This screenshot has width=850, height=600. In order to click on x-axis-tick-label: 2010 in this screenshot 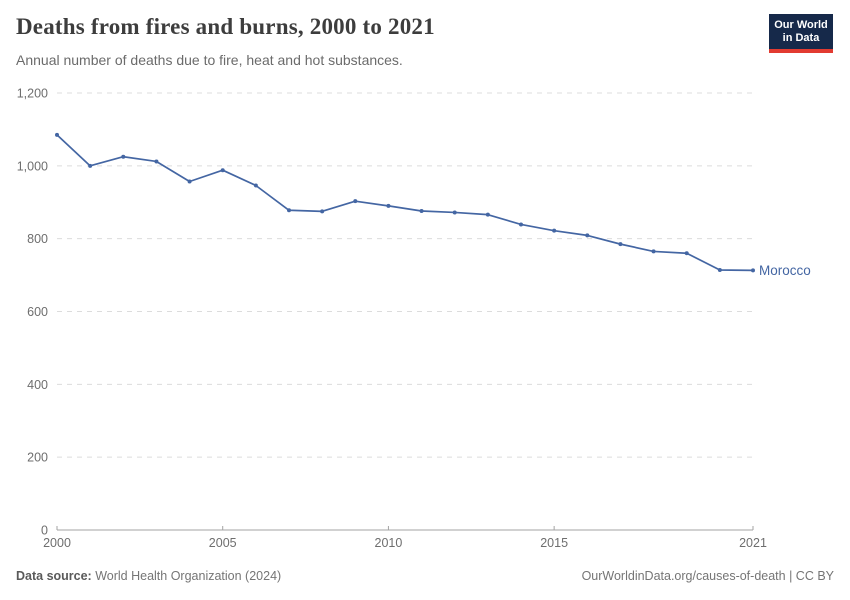, I will do `click(389, 543)`.